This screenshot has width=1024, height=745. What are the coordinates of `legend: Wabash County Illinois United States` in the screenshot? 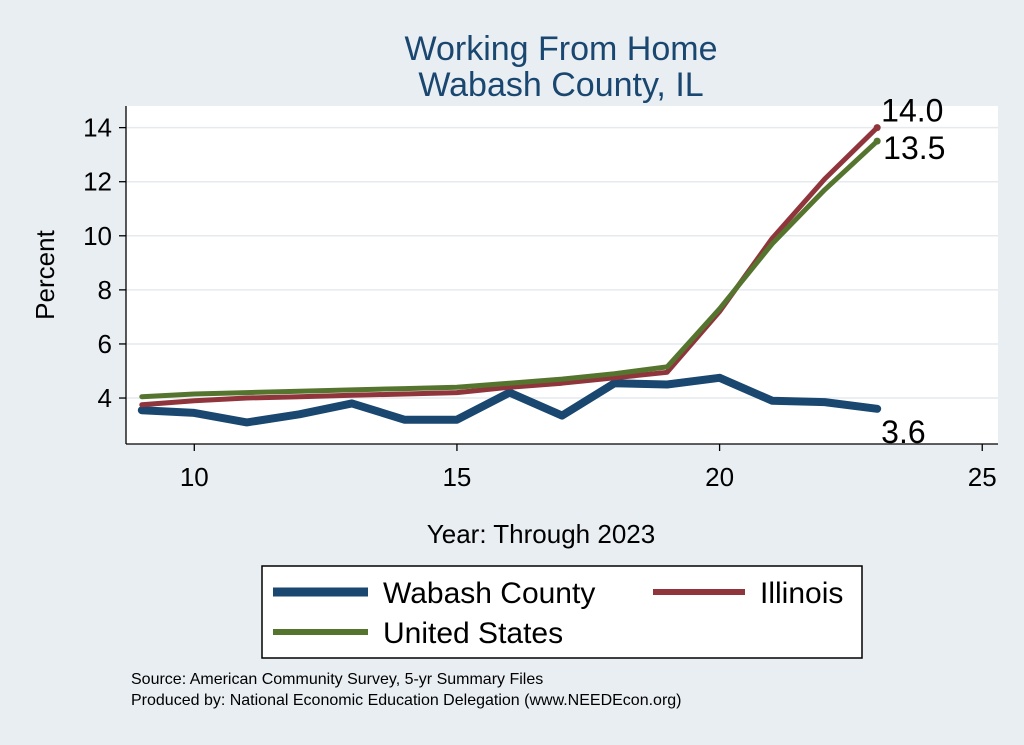 It's located at (562, 612).